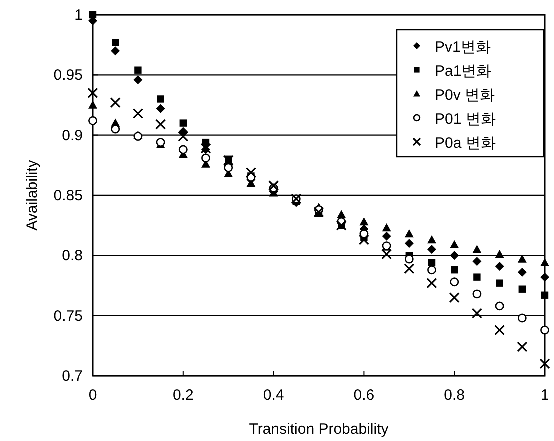 This screenshot has width=554, height=441. I want to click on y-tick-label: 0.95, so click(68, 75).